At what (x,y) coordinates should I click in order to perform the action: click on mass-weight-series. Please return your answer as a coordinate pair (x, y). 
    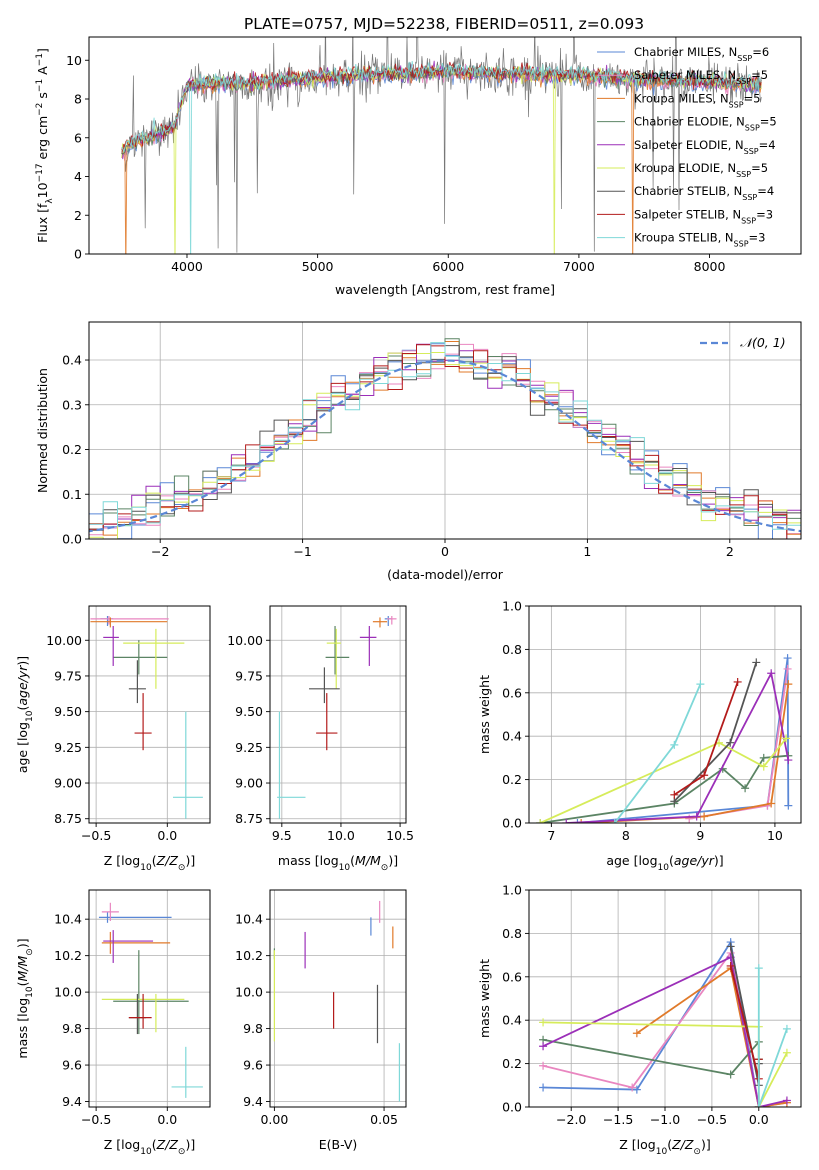
    Looking at the image, I should click on (677, 746).